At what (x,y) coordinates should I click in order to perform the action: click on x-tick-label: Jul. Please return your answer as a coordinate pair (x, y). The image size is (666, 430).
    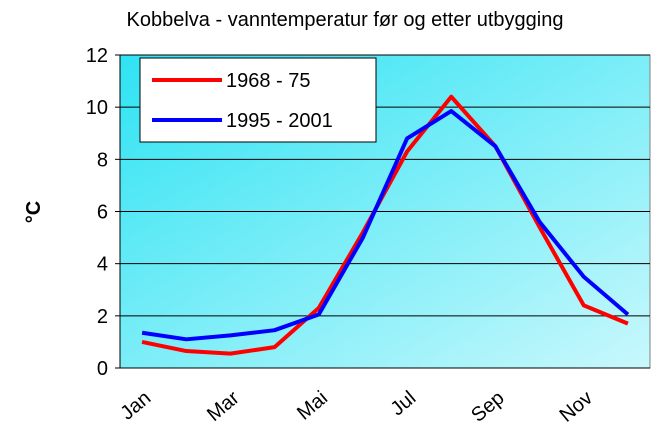
    Looking at the image, I should click on (404, 403).